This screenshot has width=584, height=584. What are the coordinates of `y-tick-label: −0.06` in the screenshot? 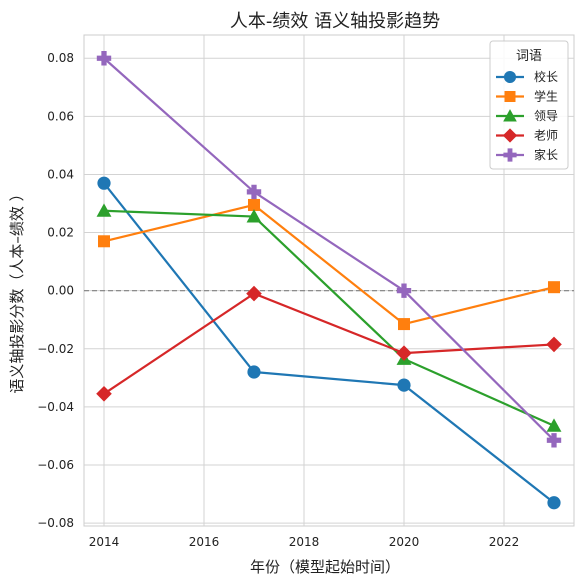 It's located at (55, 465).